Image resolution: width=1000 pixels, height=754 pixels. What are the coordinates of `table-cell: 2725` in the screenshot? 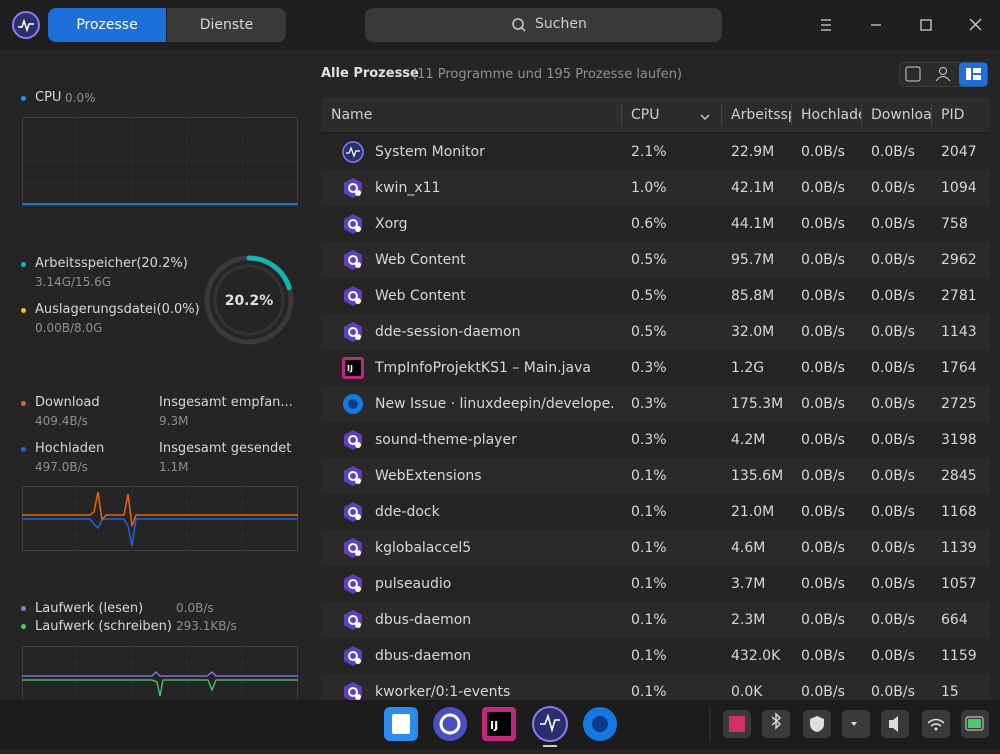 It's located at (959, 404).